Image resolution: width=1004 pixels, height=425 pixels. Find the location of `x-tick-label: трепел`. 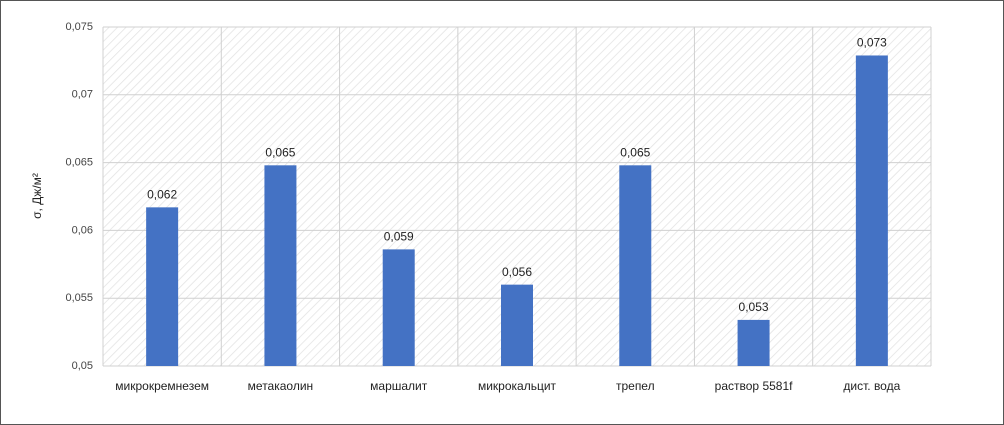

x-tick-label: трепел is located at coordinates (635, 386).